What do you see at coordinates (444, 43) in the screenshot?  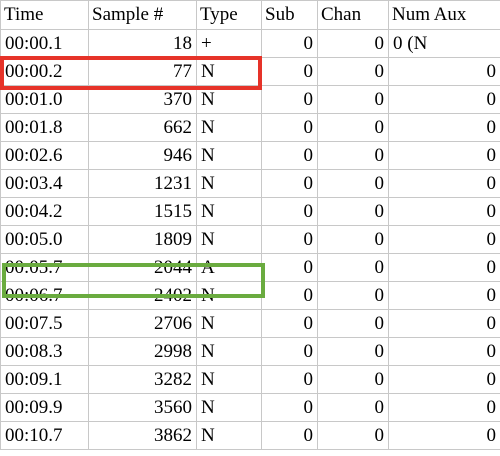 I see `cell-num-aux: 0 (N` at bounding box center [444, 43].